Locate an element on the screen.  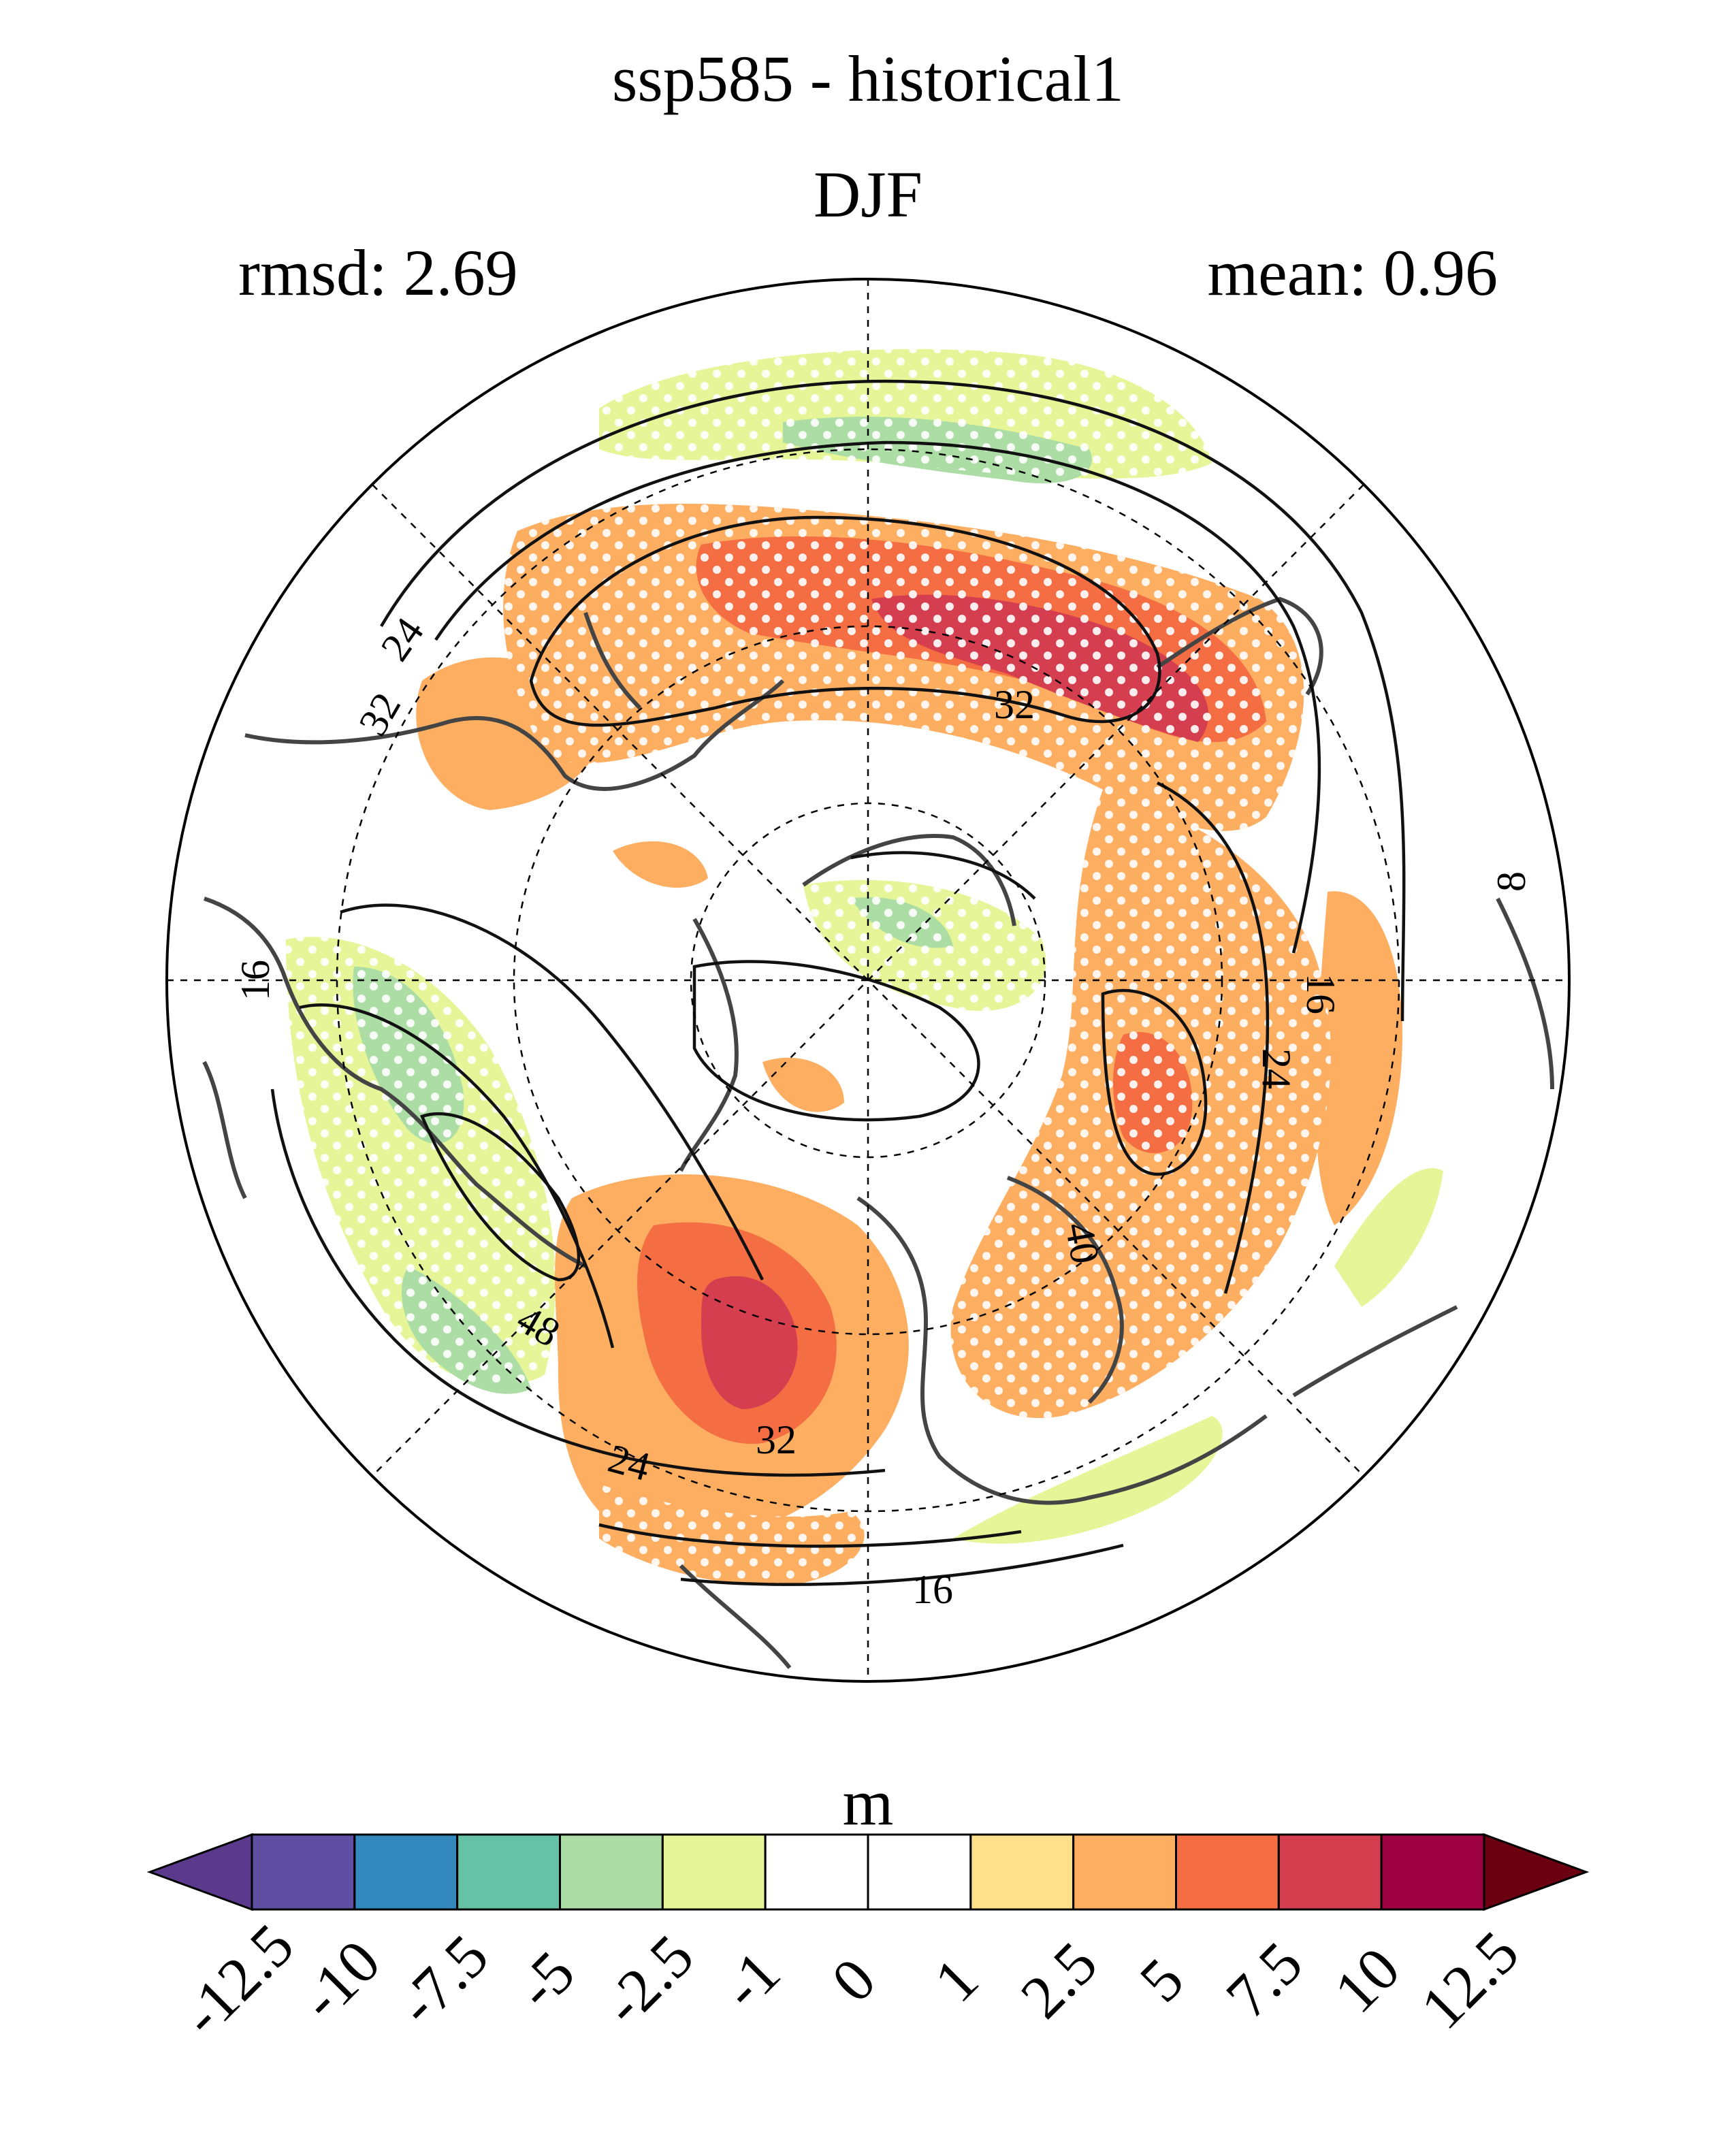
colorbar-tick-label: -1 is located at coordinates (751, 1980).